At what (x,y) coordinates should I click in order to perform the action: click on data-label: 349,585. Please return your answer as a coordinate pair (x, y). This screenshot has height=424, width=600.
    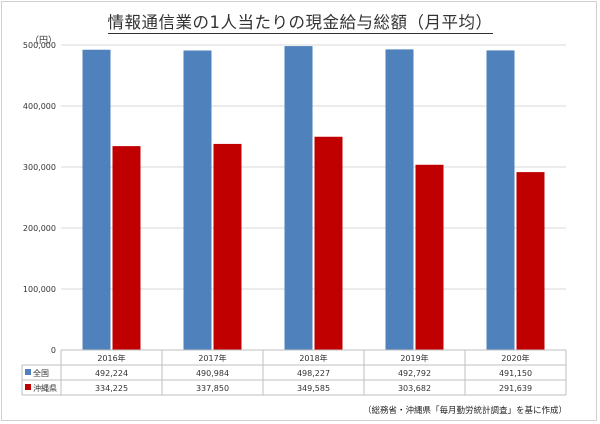
    Looking at the image, I should click on (313, 388).